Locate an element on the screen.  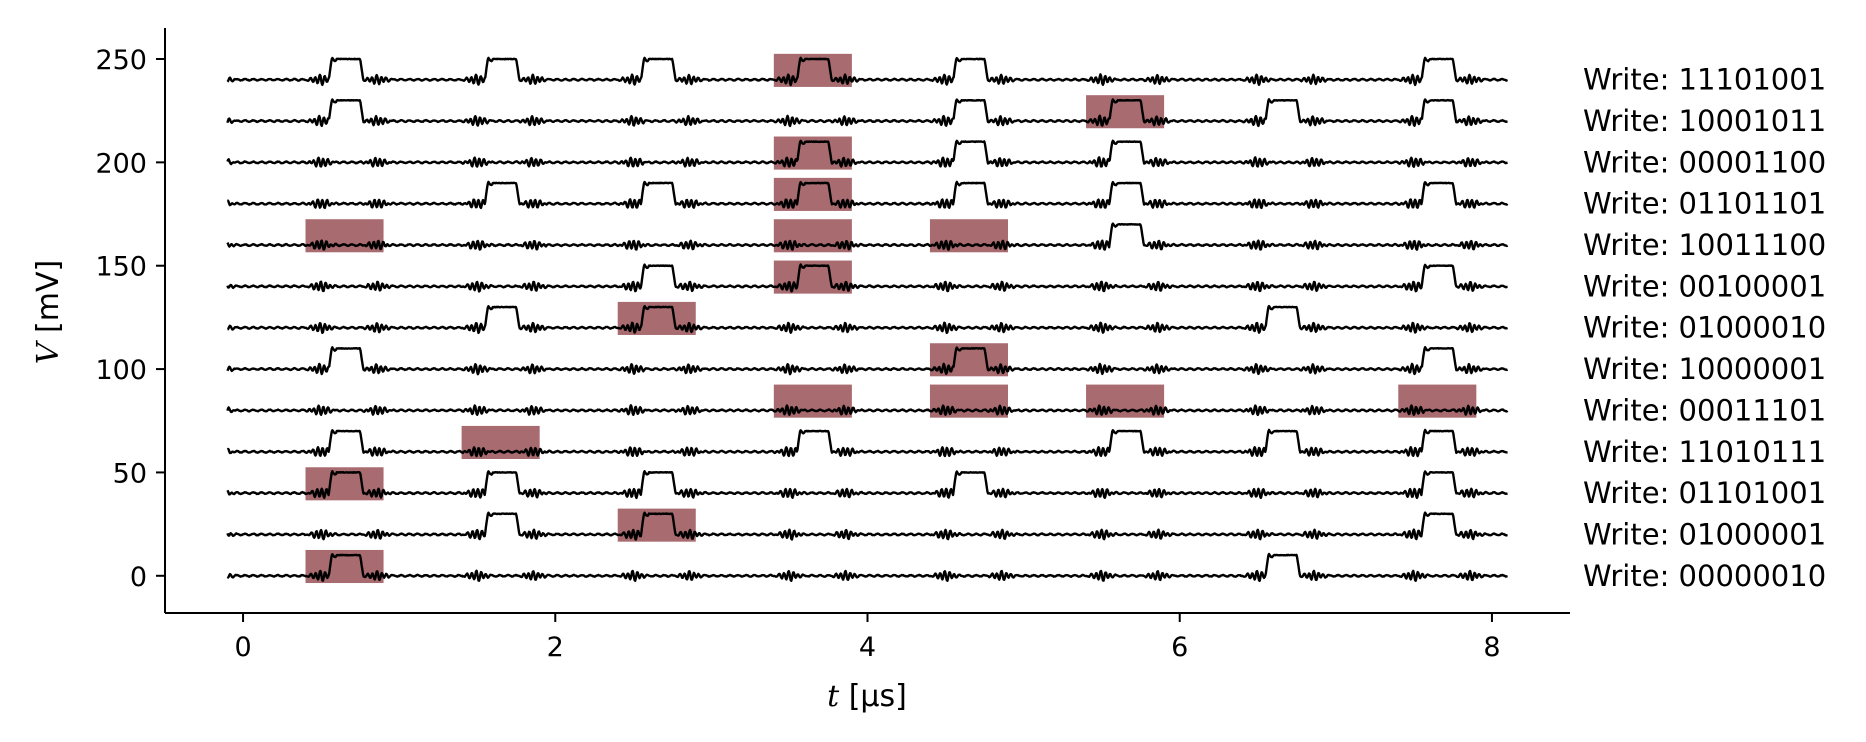
write-label: Write: 01000010 is located at coordinates (1704, 328).